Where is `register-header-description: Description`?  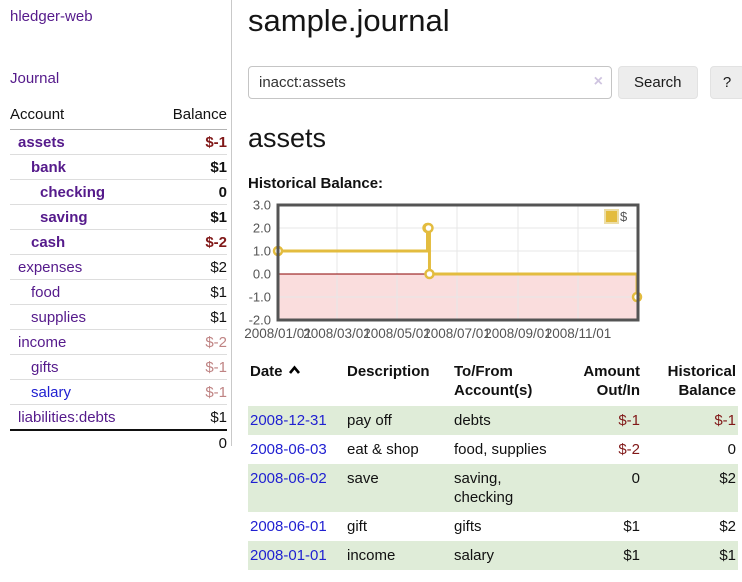 register-header-description: Description is located at coordinates (388, 371).